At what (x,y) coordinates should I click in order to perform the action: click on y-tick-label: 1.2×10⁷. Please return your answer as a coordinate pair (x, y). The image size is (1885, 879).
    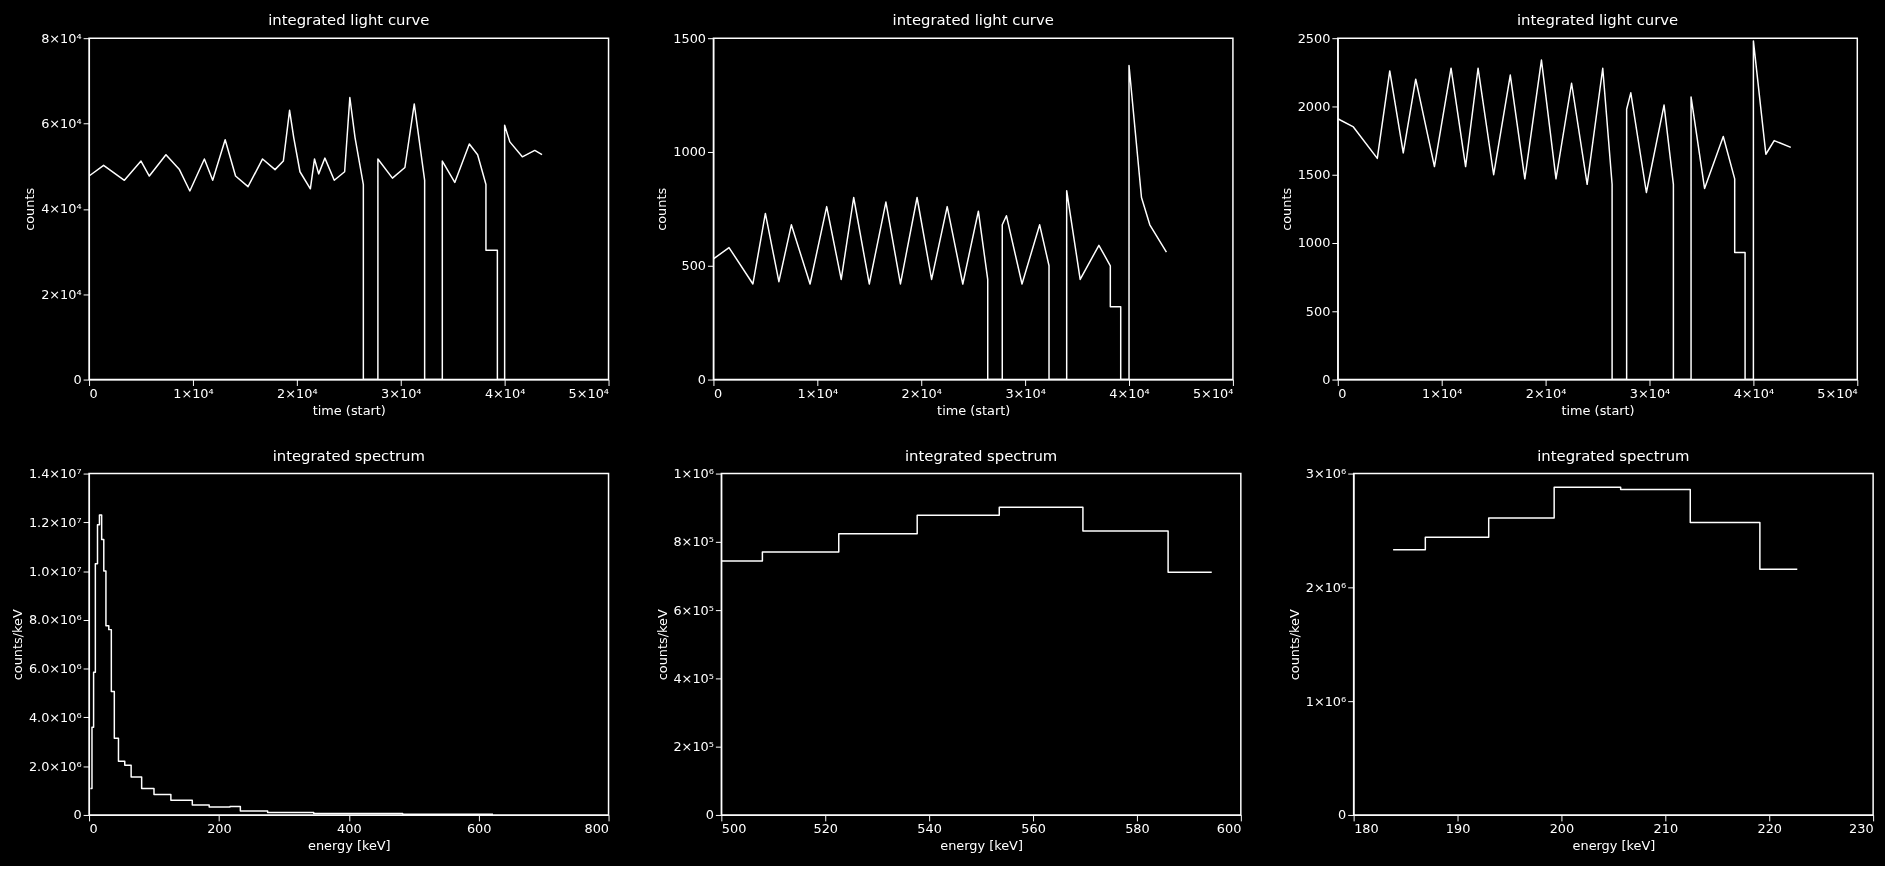
    Looking at the image, I should click on (55, 522).